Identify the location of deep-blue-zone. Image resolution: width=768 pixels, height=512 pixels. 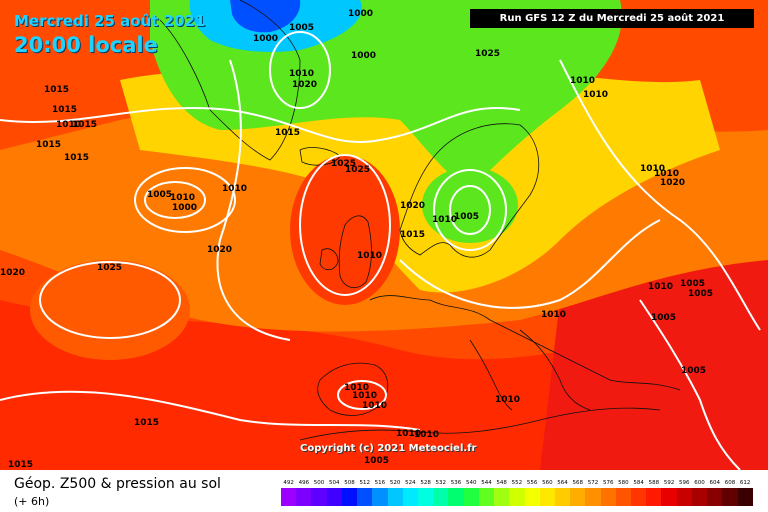
(265, 16).